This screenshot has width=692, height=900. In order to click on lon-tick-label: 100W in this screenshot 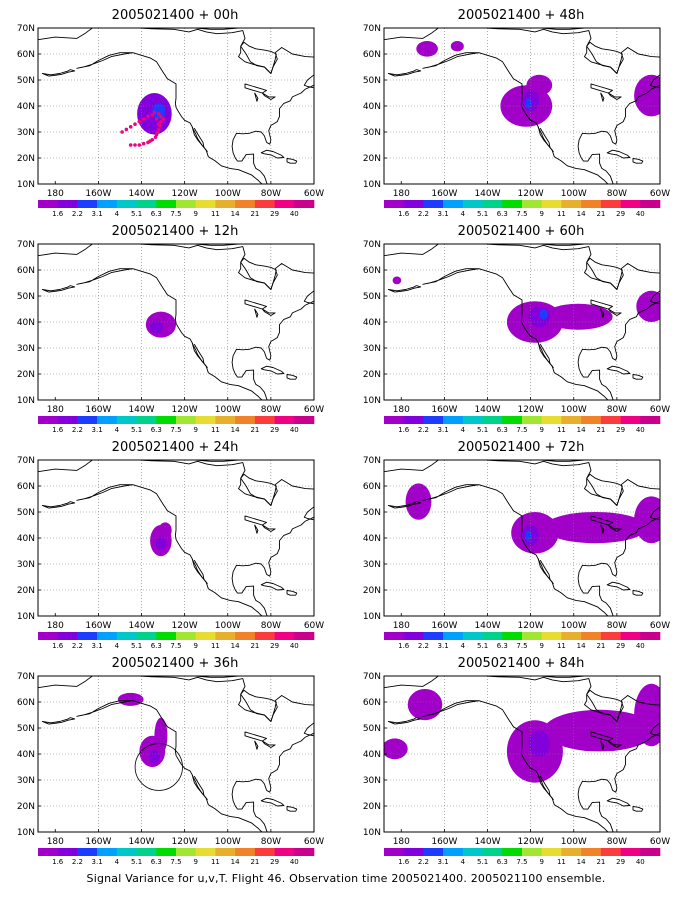, I will do `click(574, 626)`.